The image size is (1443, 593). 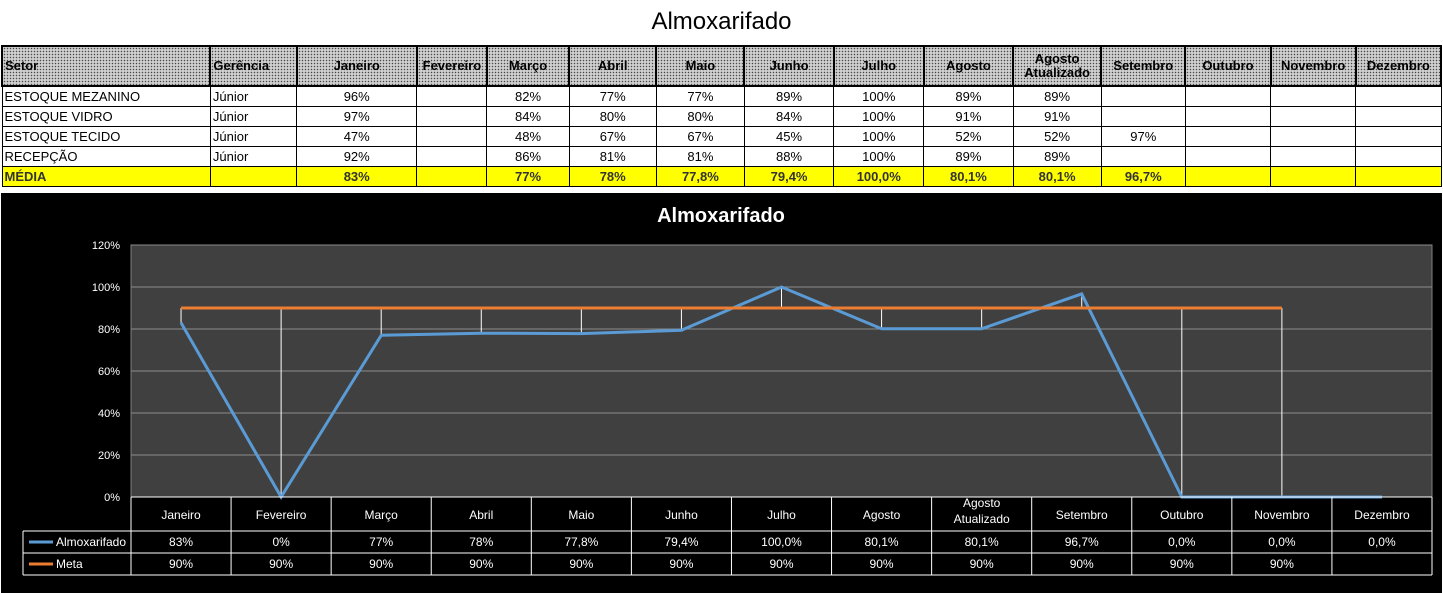 I want to click on table-row-cell: 84%, so click(x=528, y=116).